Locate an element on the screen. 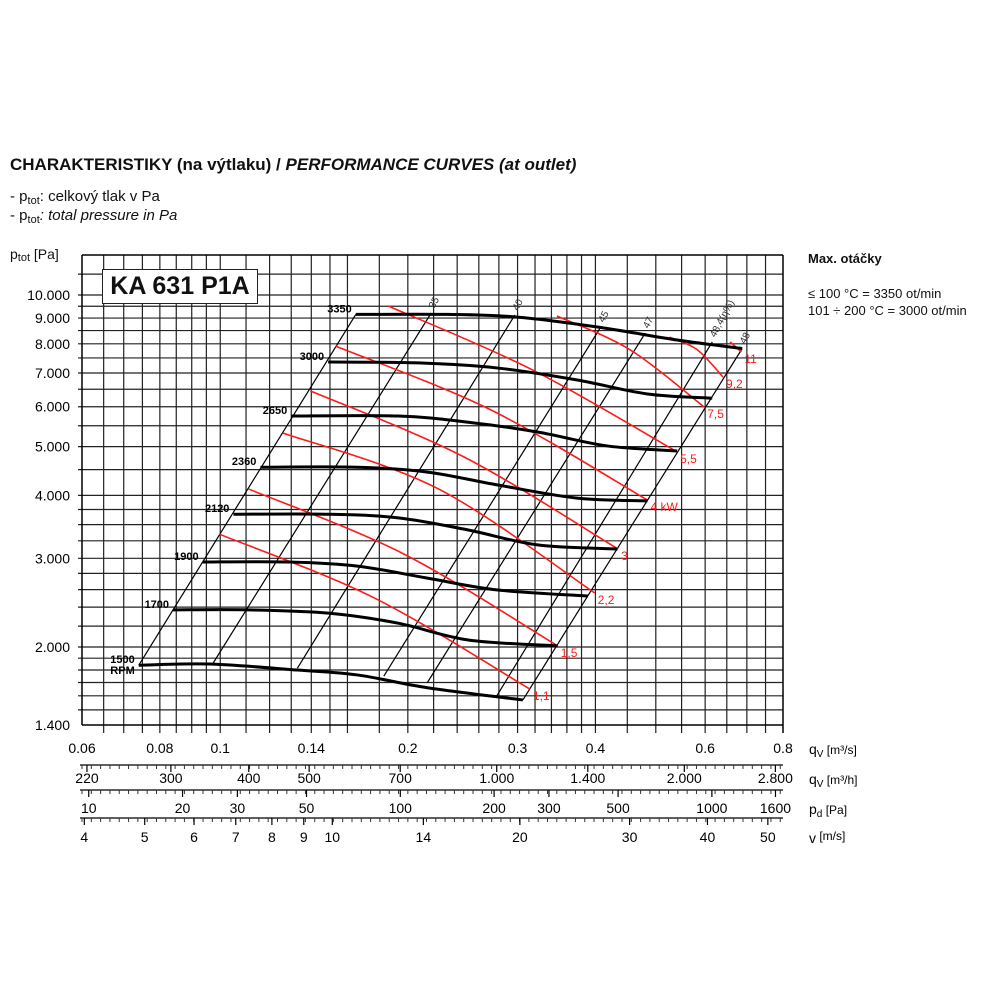  power-label: 1,5 is located at coordinates (569, 653).